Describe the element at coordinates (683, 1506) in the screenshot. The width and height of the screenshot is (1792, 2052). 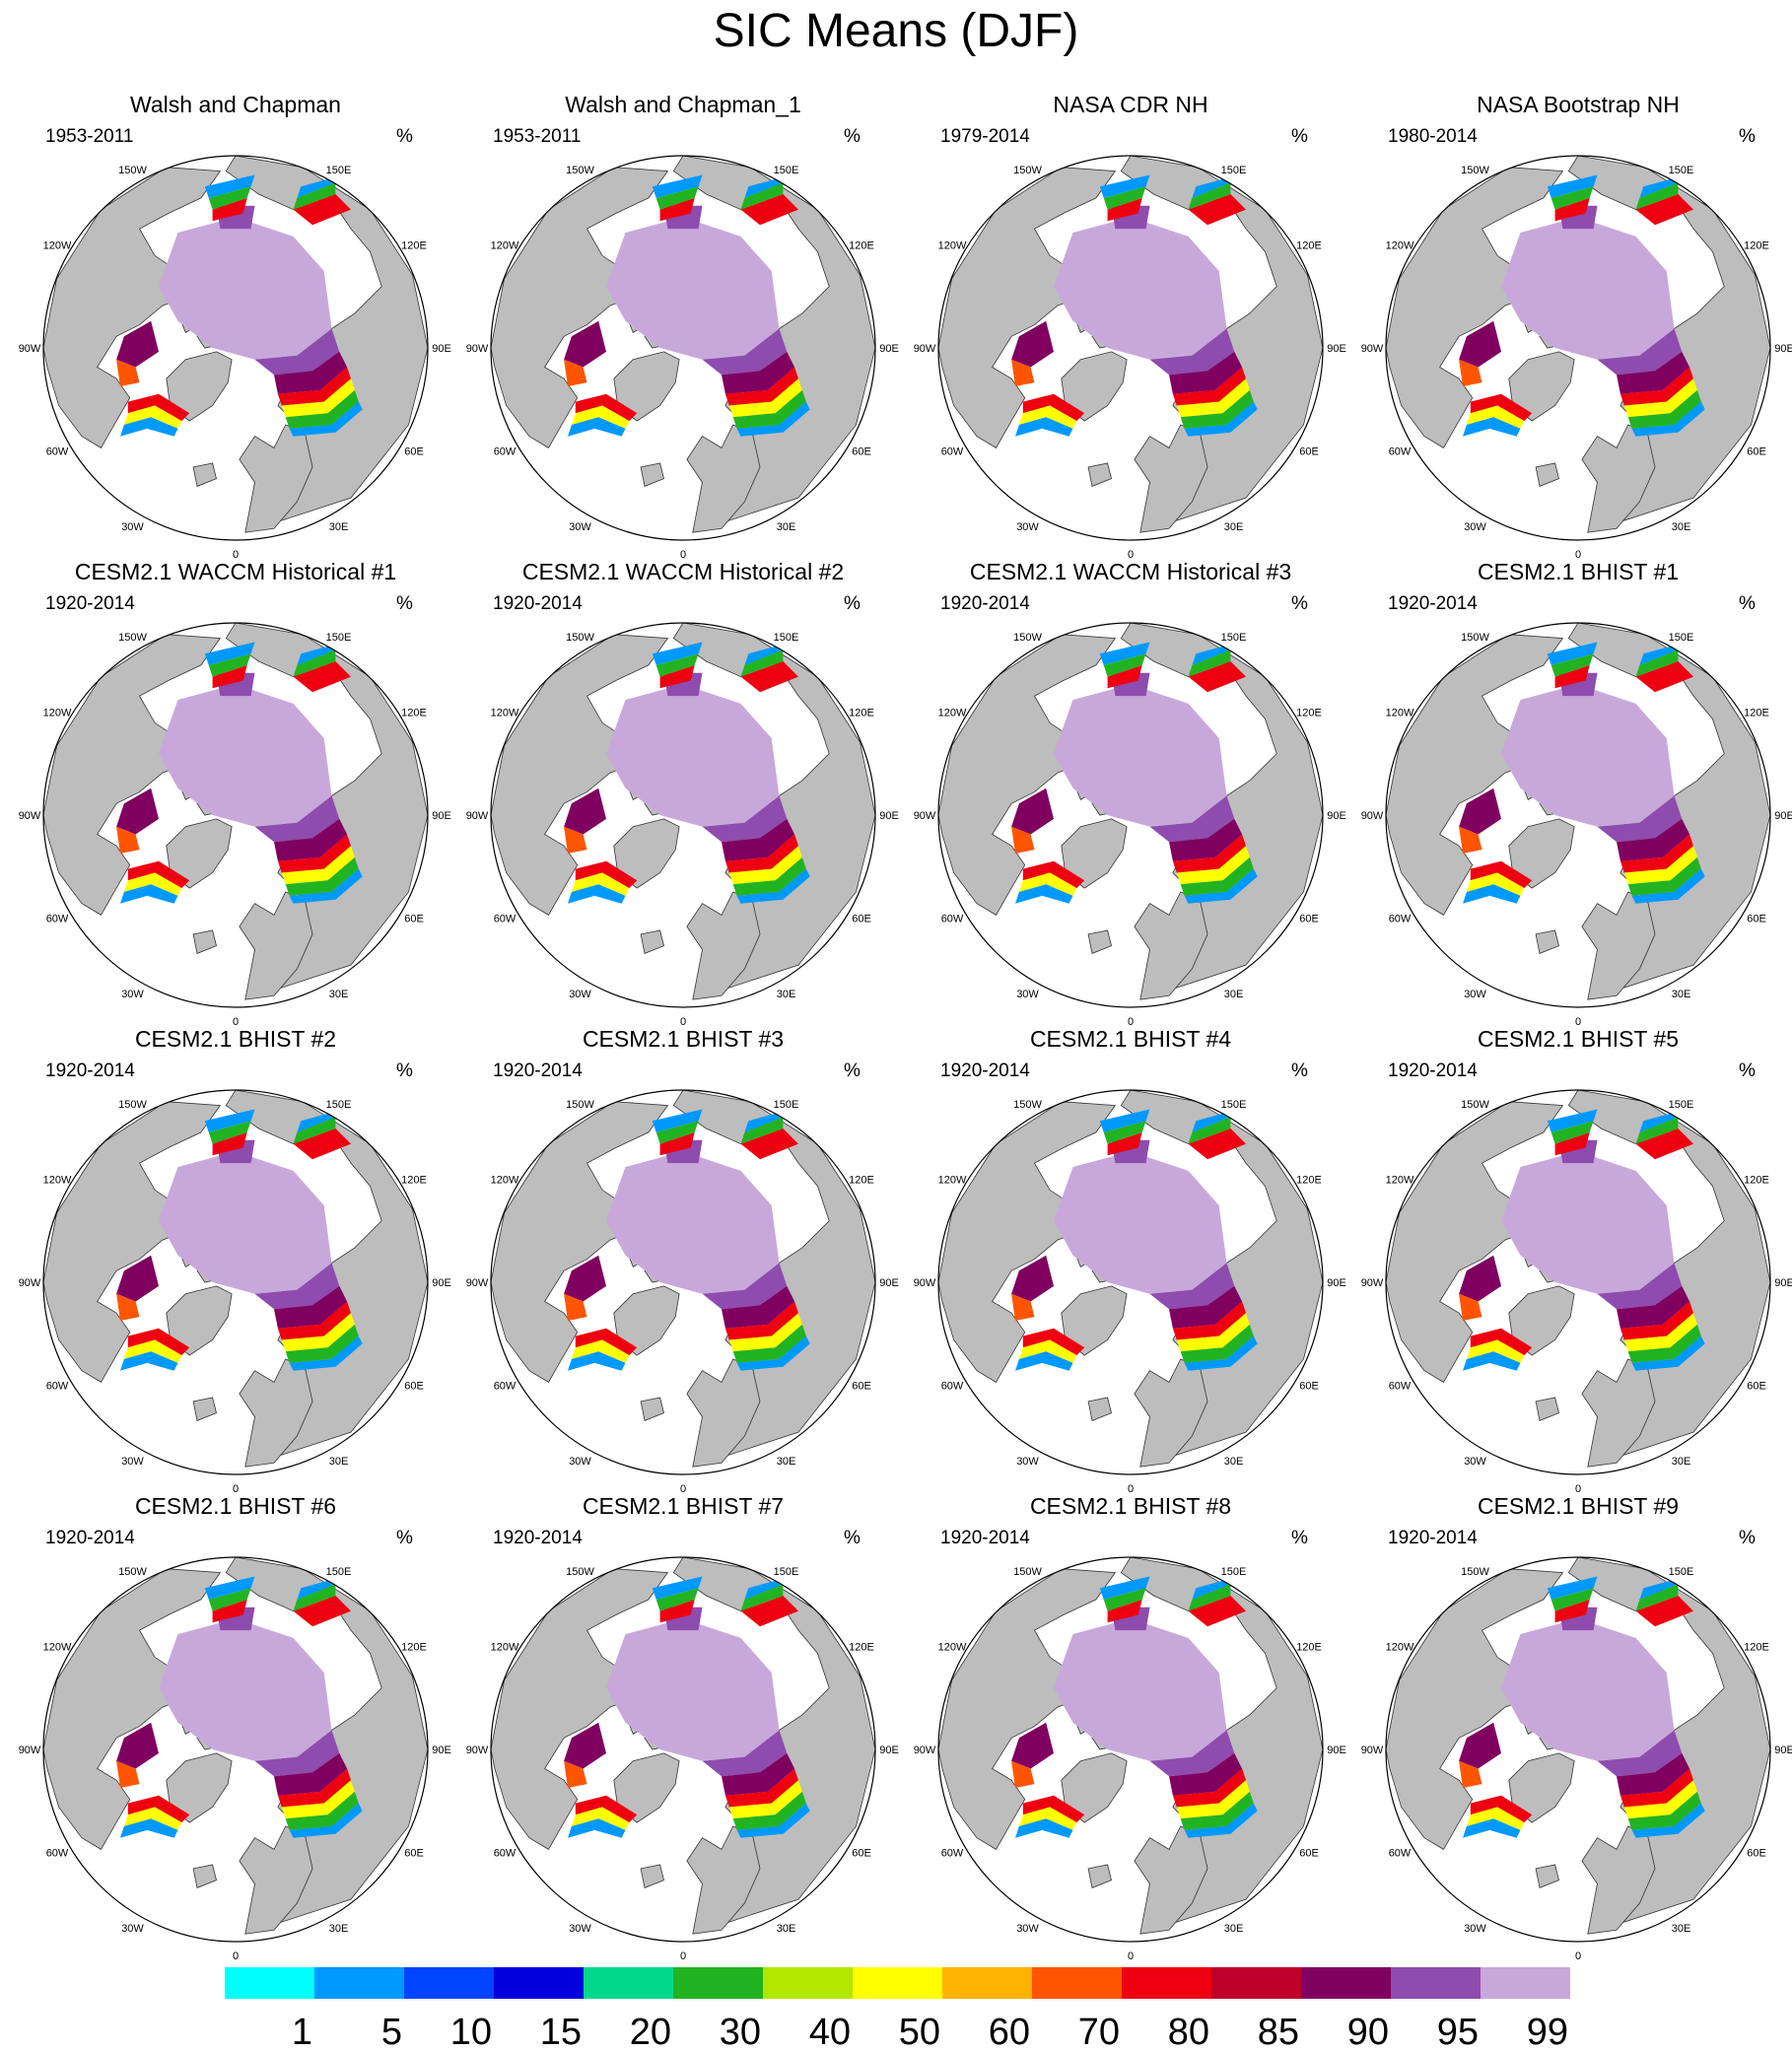
I see `panel-title: CESM2.1 BHIST #7` at that location.